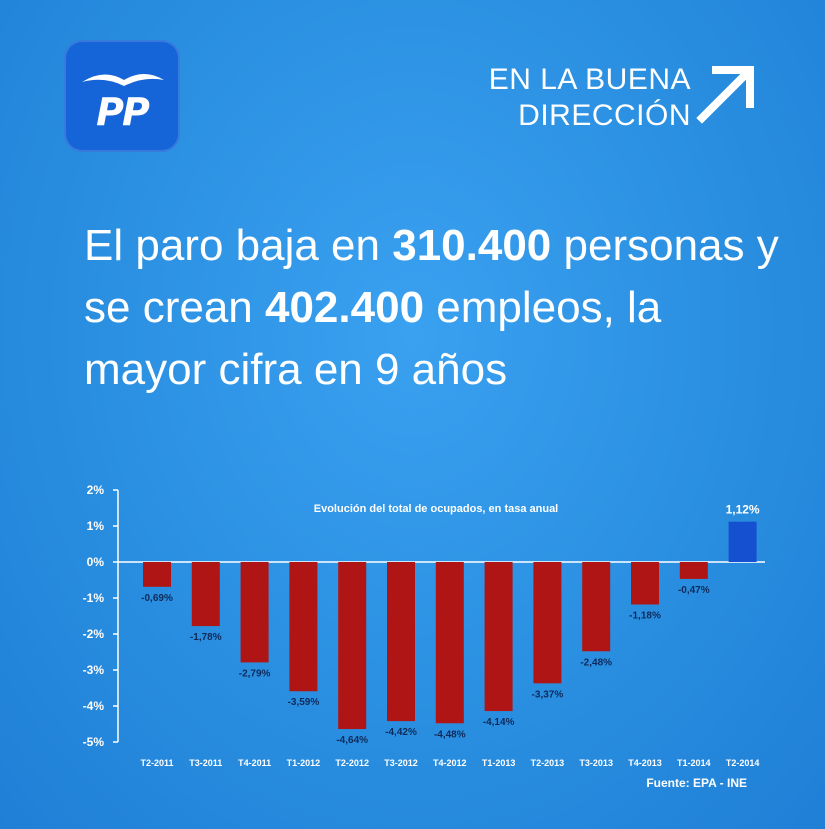 The width and height of the screenshot is (825, 829). Describe the element at coordinates (157, 598) in the screenshot. I see `data-label: -0,69%` at that location.